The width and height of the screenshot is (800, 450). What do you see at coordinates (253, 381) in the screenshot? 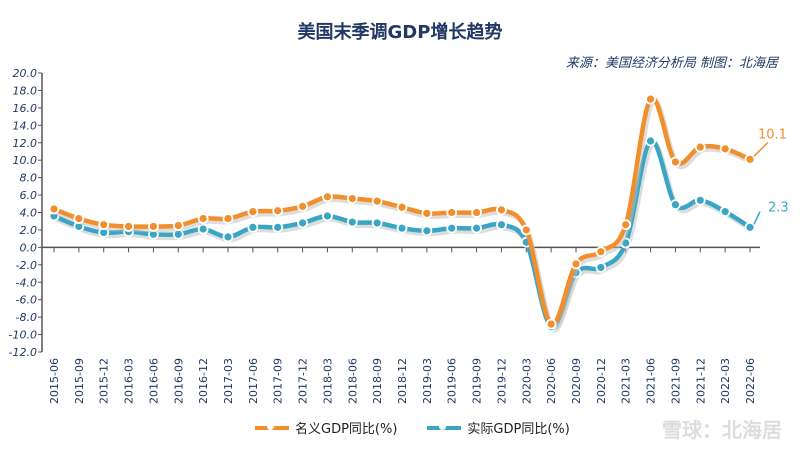
I see `x-tick-label: 2017-06` at bounding box center [253, 381].